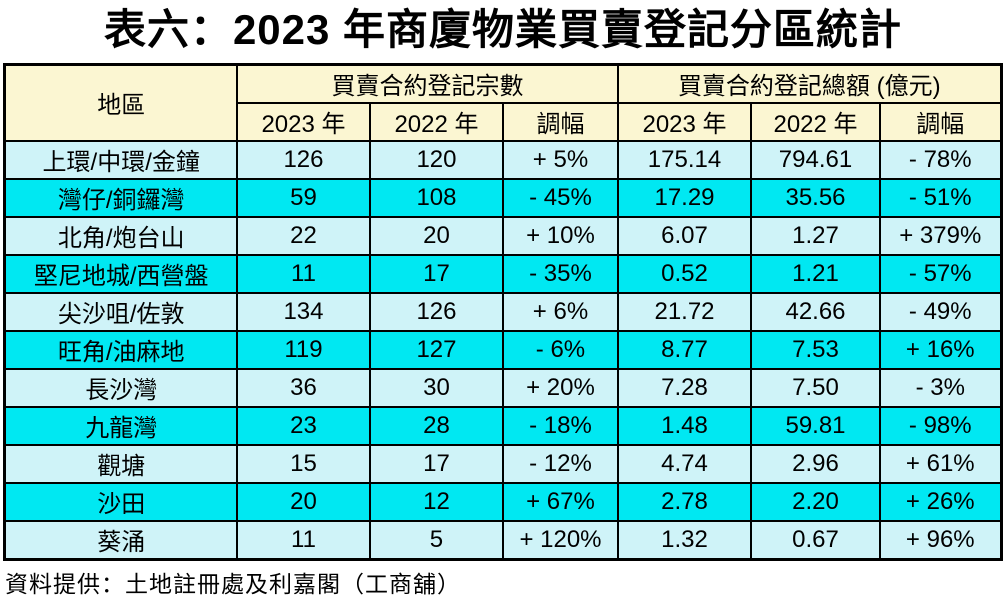 This screenshot has height=595, width=1006. I want to click on table-row: 堅尼地城/西營盤 11 17 - 35% 0.52 1.21 - 57%, so click(503, 273).